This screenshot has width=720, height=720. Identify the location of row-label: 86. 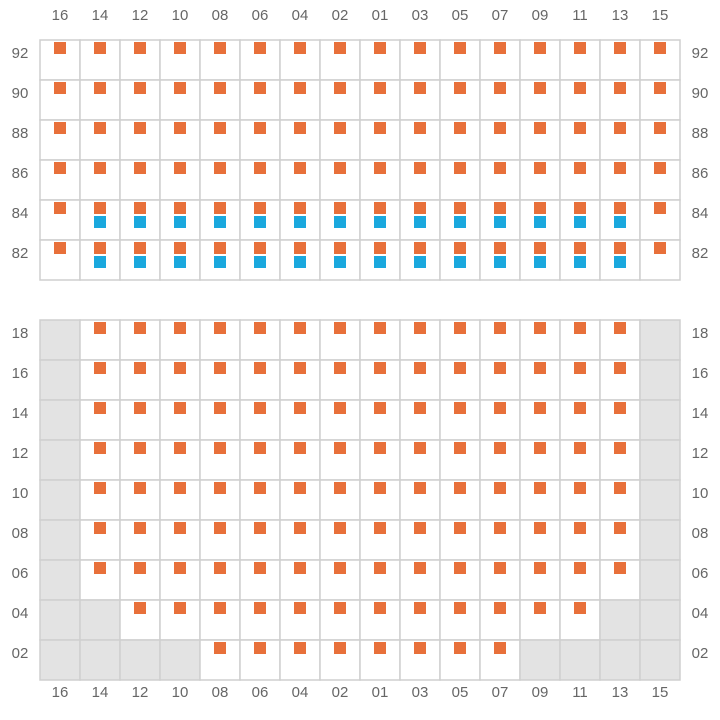
(700, 173).